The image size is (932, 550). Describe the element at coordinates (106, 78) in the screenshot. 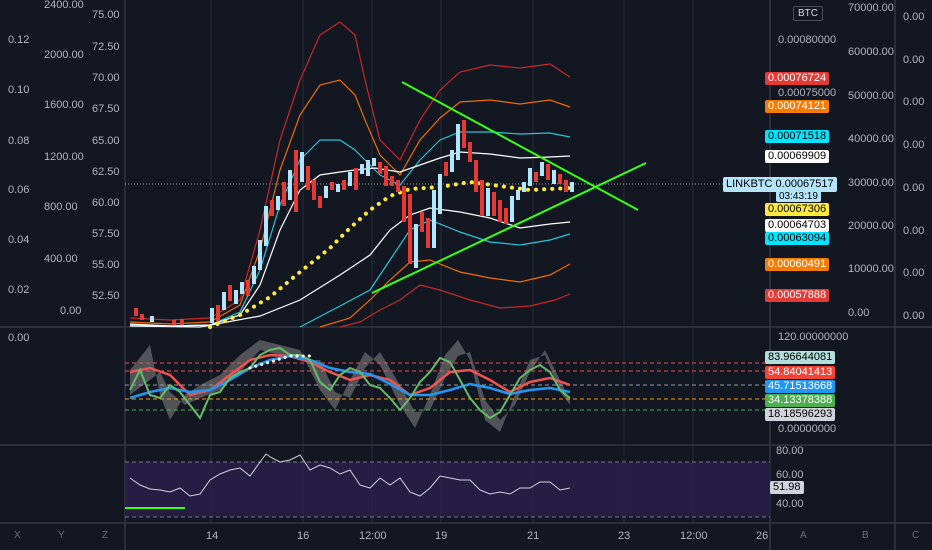

I see `third-axis-label: 70.00` at that location.